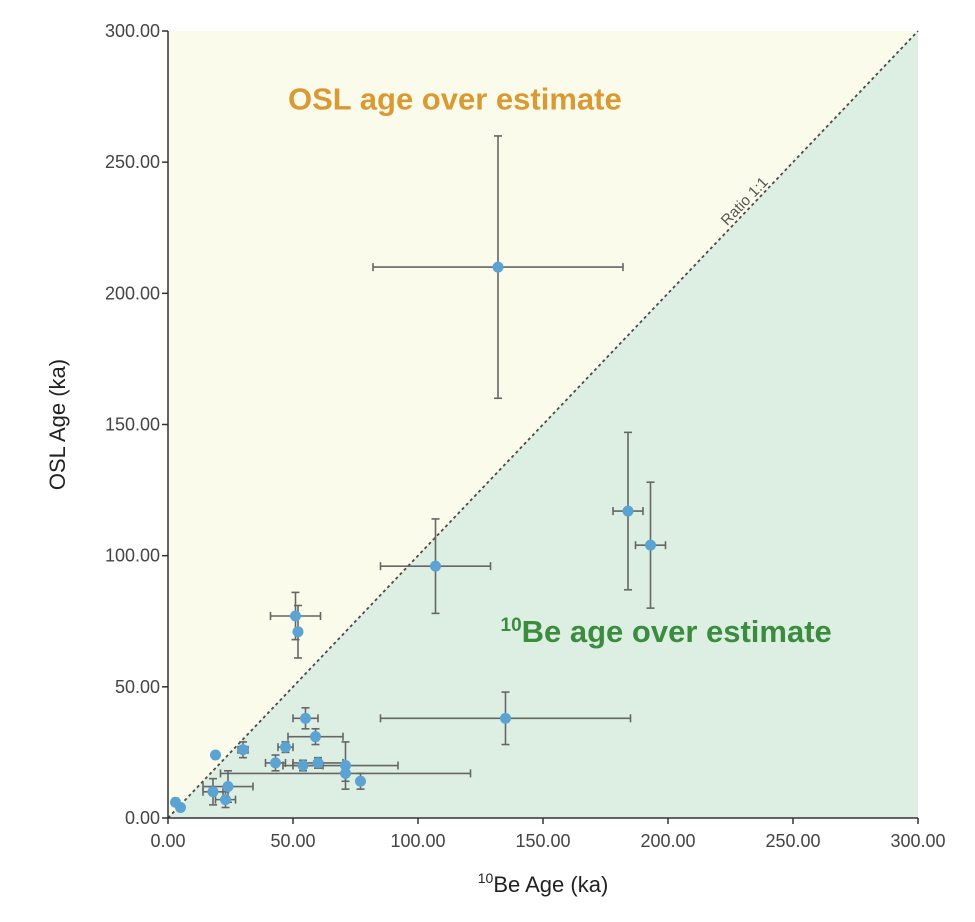 The image size is (975, 922). What do you see at coordinates (455, 99) in the screenshot?
I see `osl-over-estimate-label: OSL age over estimate` at bounding box center [455, 99].